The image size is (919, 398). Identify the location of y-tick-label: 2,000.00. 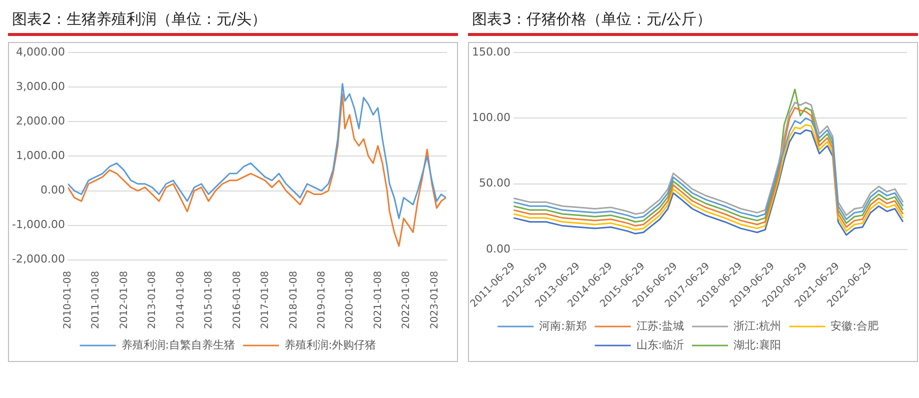
(40, 121).